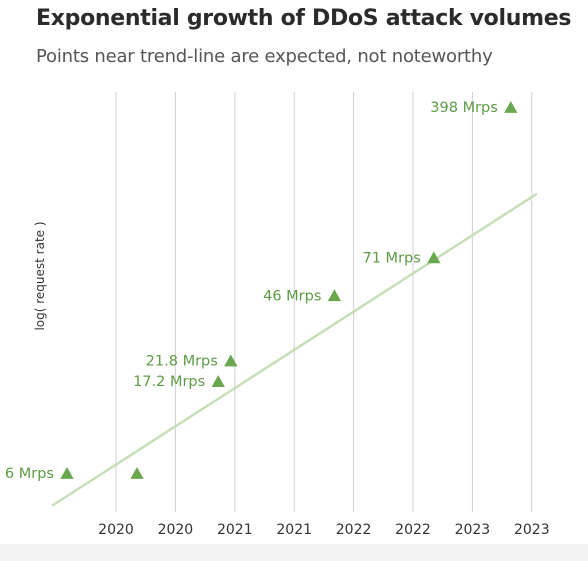 This screenshot has width=588, height=561. What do you see at coordinates (169, 382) in the screenshot?
I see `data-label-2: 17.2 Mrps` at bounding box center [169, 382].